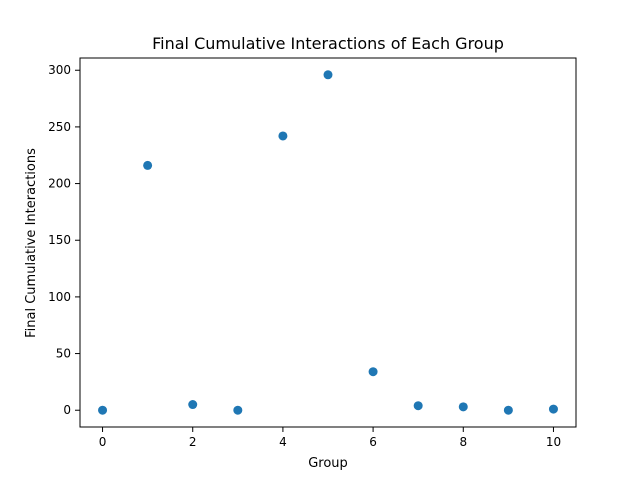 Image resolution: width=640 pixels, height=480 pixels. Describe the element at coordinates (59, 240) in the screenshot. I see `y-tick-label: 150` at that location.